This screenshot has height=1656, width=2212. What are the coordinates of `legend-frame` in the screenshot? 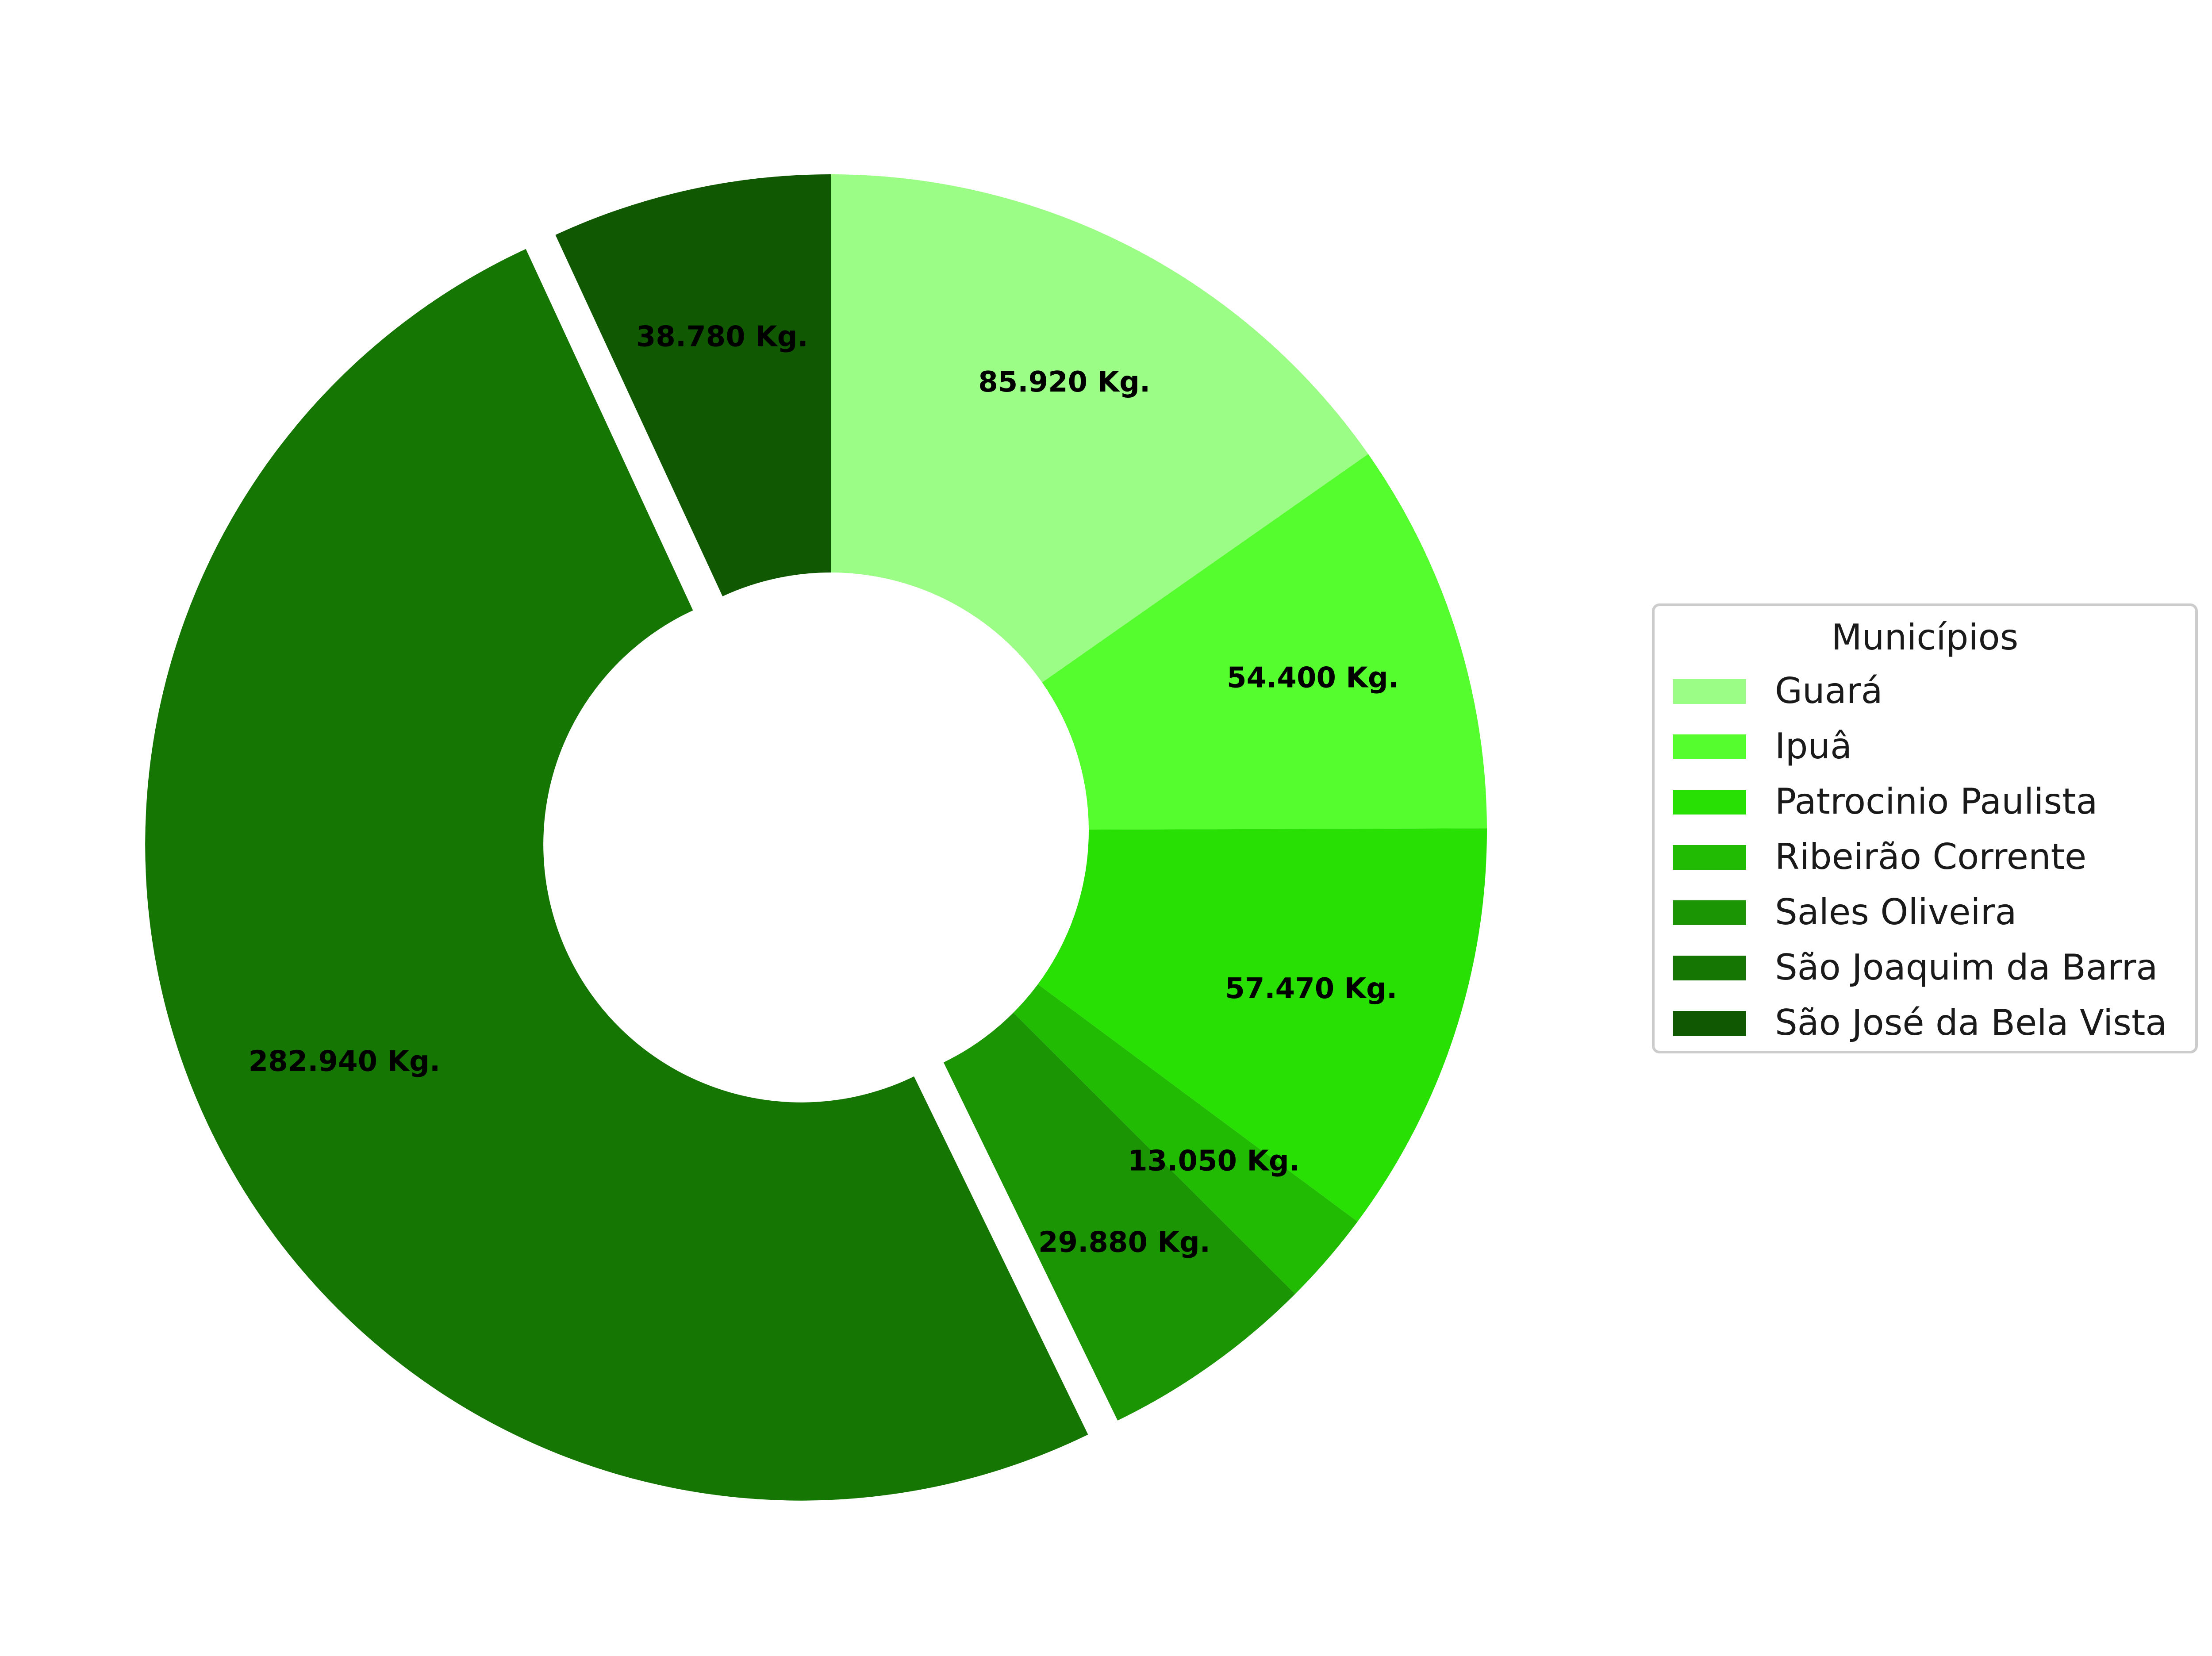 It's located at (1925, 828).